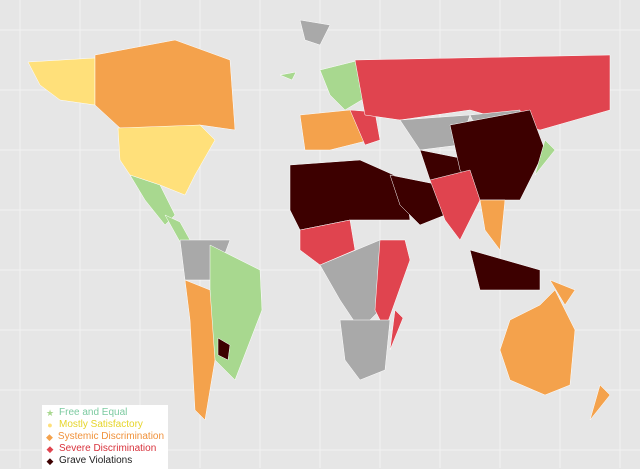  I want to click on region-east-africa, so click(392, 285).